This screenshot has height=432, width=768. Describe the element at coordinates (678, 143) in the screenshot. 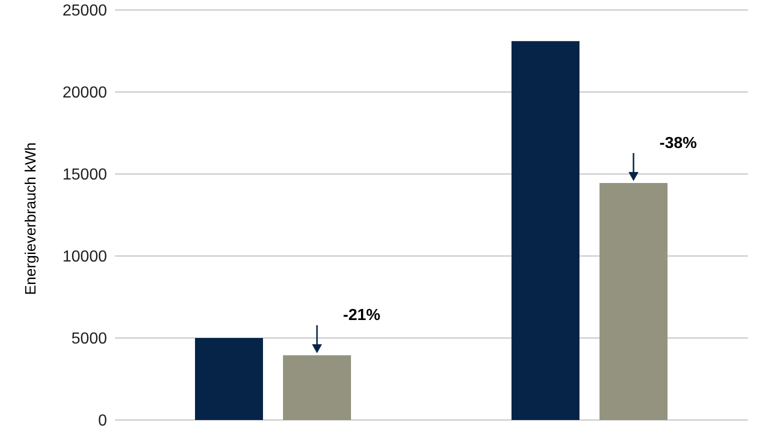

I see `annotation: -38%` at that location.